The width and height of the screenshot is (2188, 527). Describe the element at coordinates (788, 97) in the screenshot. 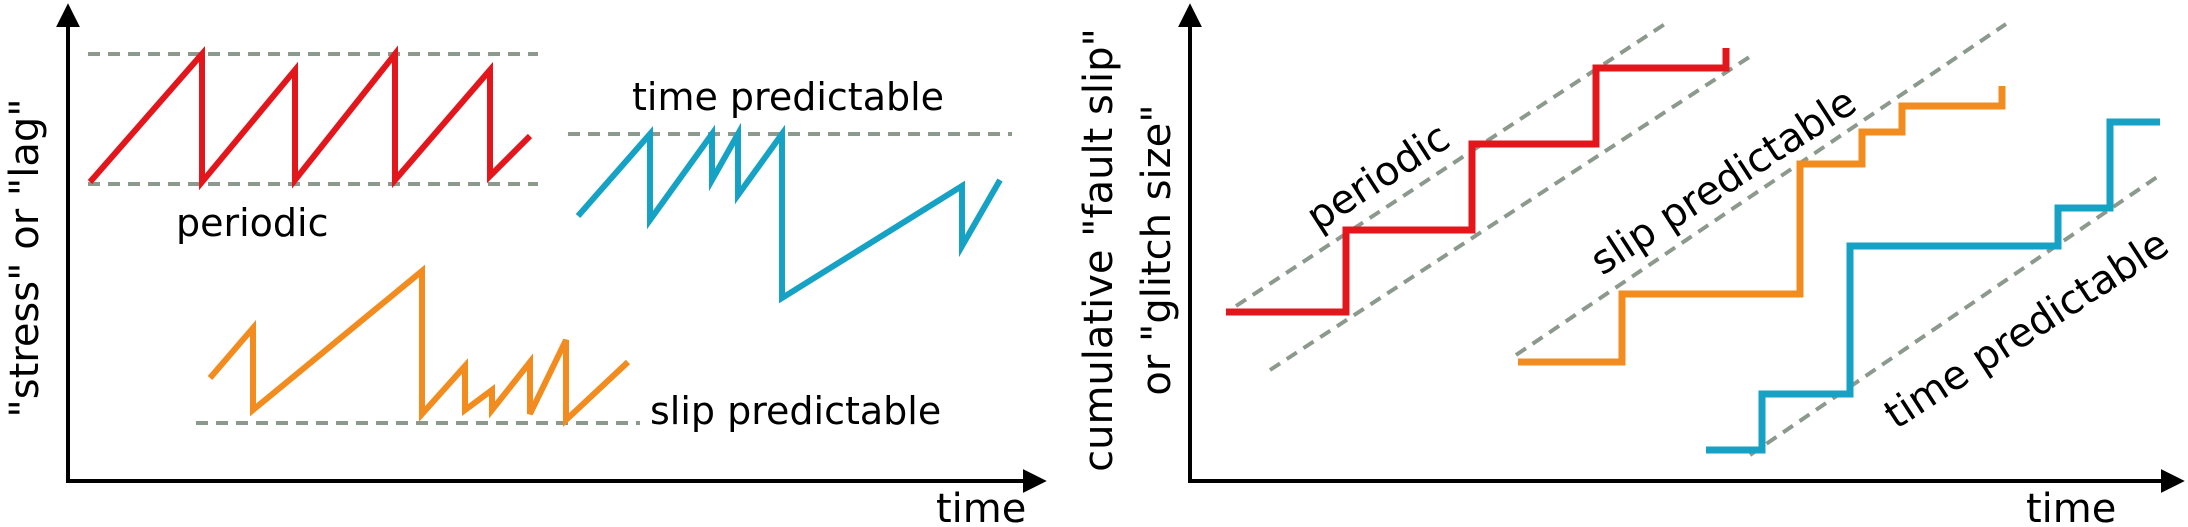

I see `left-label-time-predictable: time predictable` at that location.